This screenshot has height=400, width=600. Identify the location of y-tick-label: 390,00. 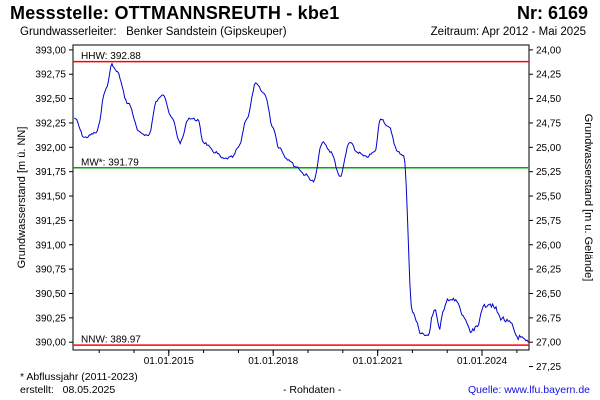
(50, 343).